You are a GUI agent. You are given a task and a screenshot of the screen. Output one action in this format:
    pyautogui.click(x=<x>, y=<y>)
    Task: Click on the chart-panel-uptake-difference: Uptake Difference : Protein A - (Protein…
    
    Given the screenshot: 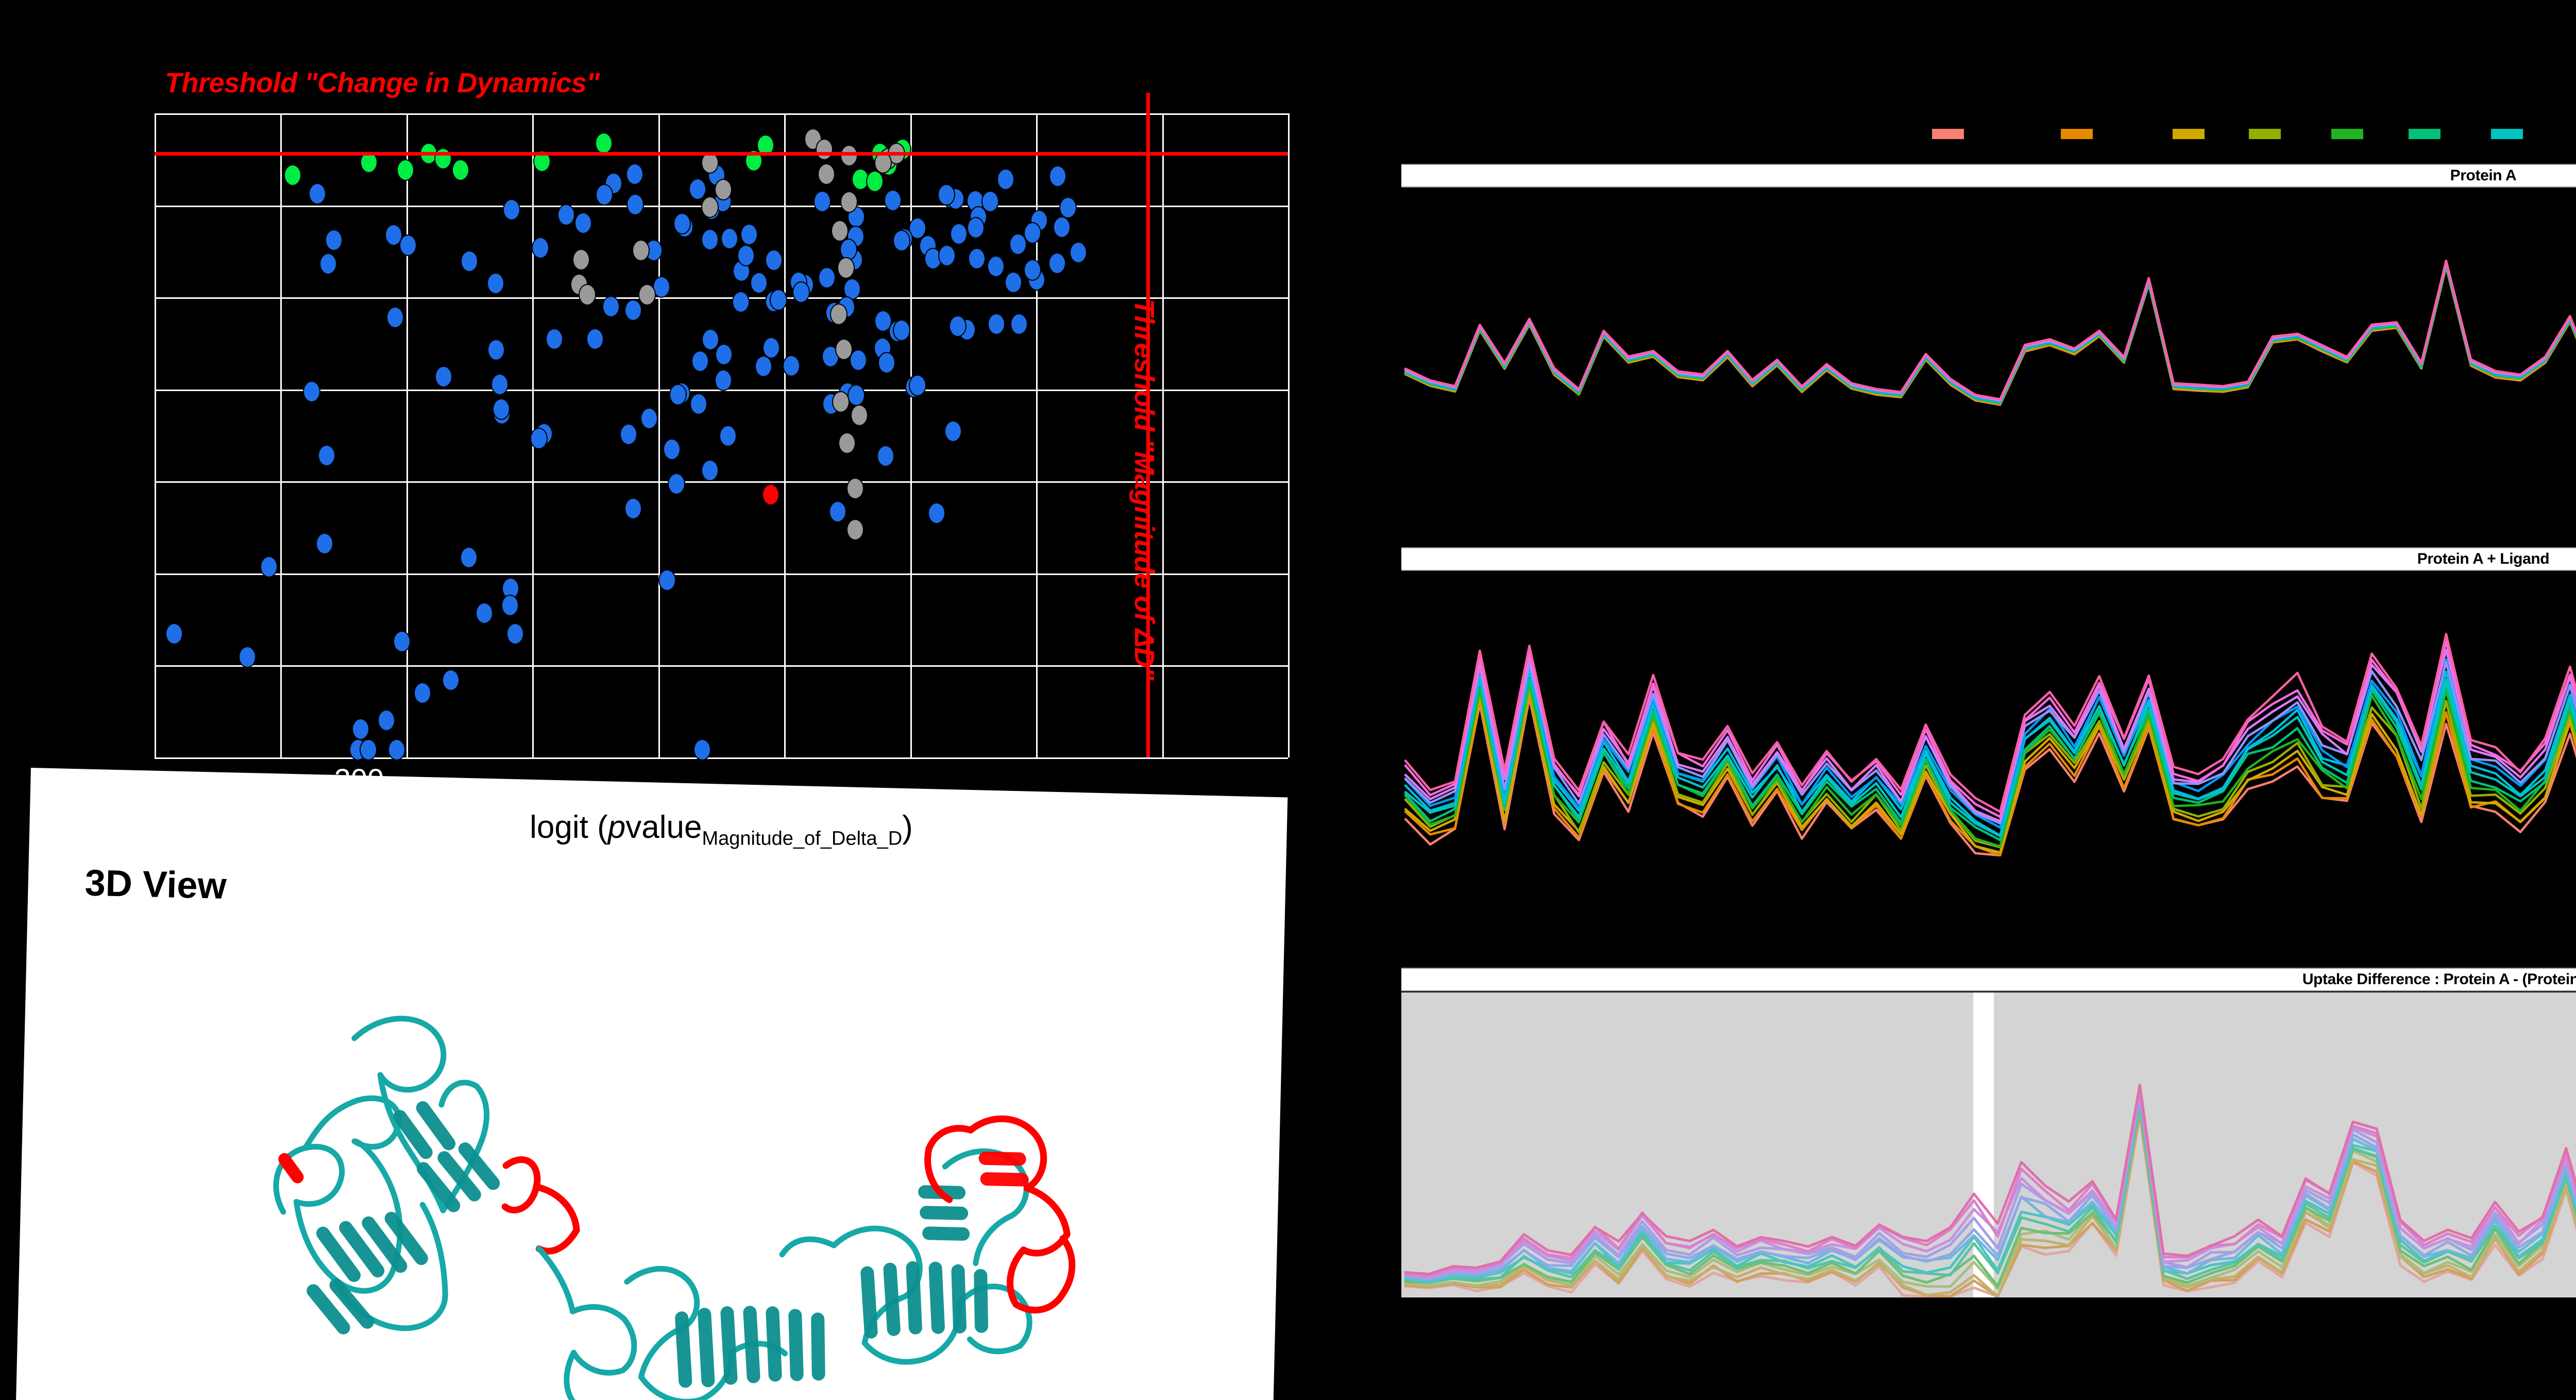 What is the action you would take?
    pyautogui.click(x=1988, y=1132)
    